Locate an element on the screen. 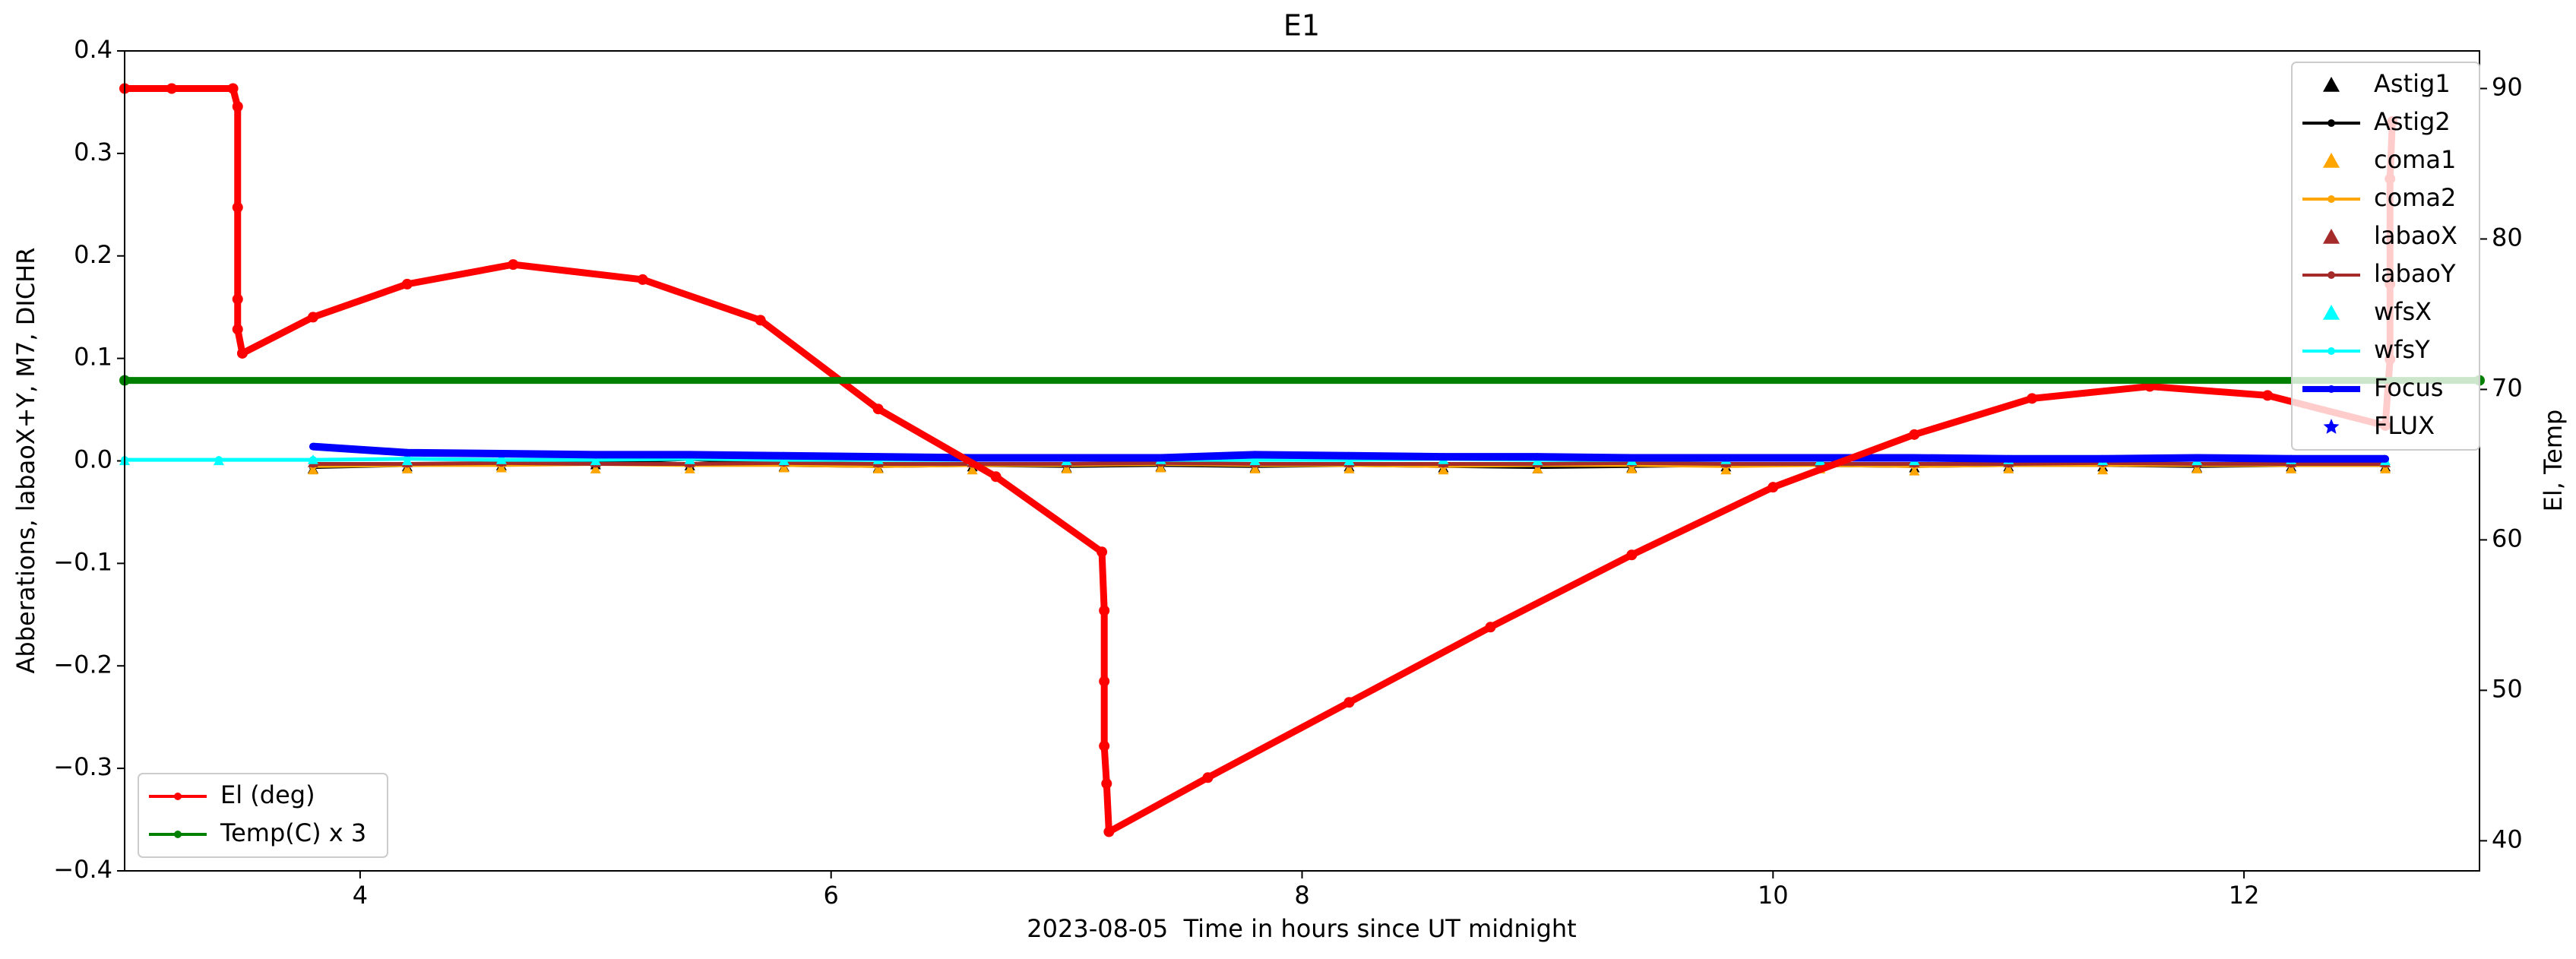 The height and width of the screenshot is (959, 2576). y2-tick-label: 70 is located at coordinates (2507, 387).